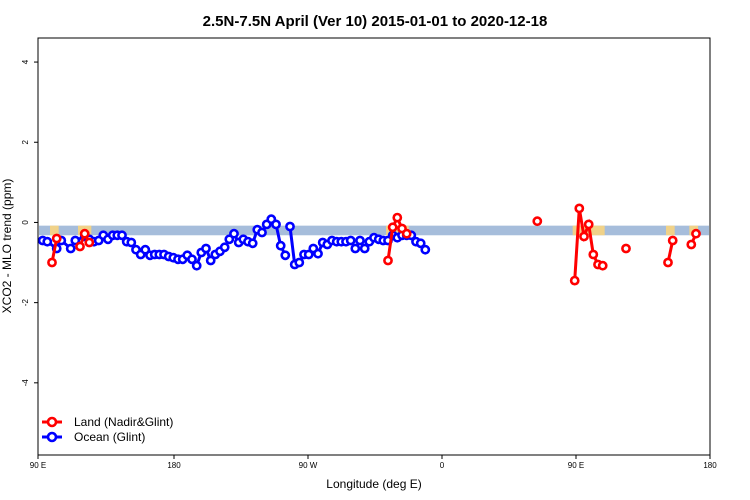  I want to click on legend-label: Land (Nadir&Glint), so click(123, 422).